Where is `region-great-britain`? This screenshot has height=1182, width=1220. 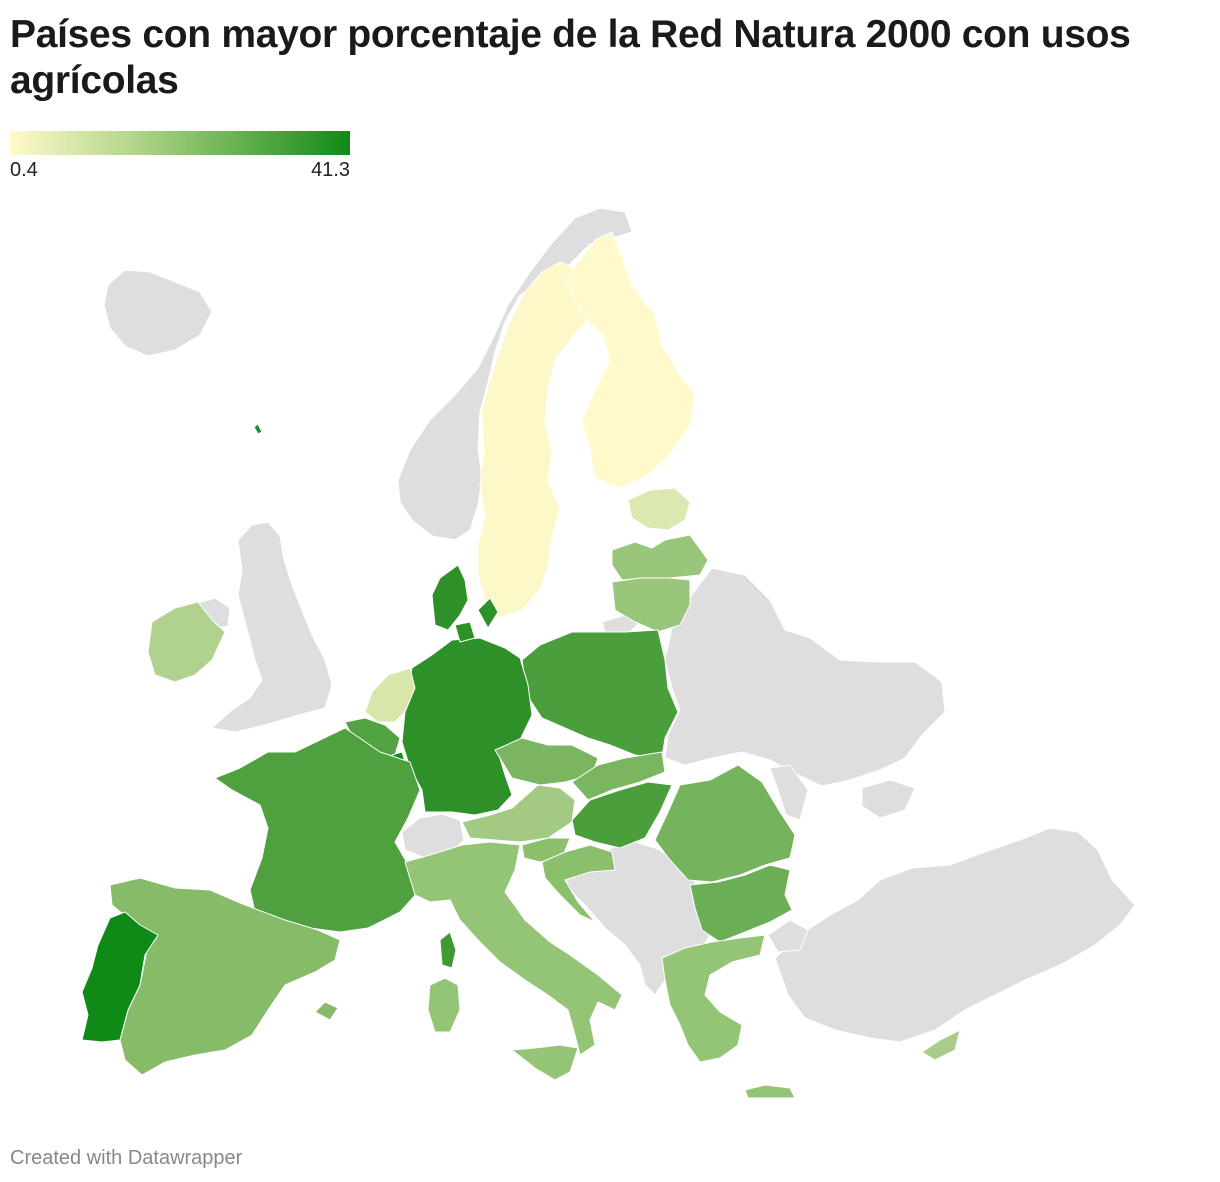
region-great-britain is located at coordinates (272, 627).